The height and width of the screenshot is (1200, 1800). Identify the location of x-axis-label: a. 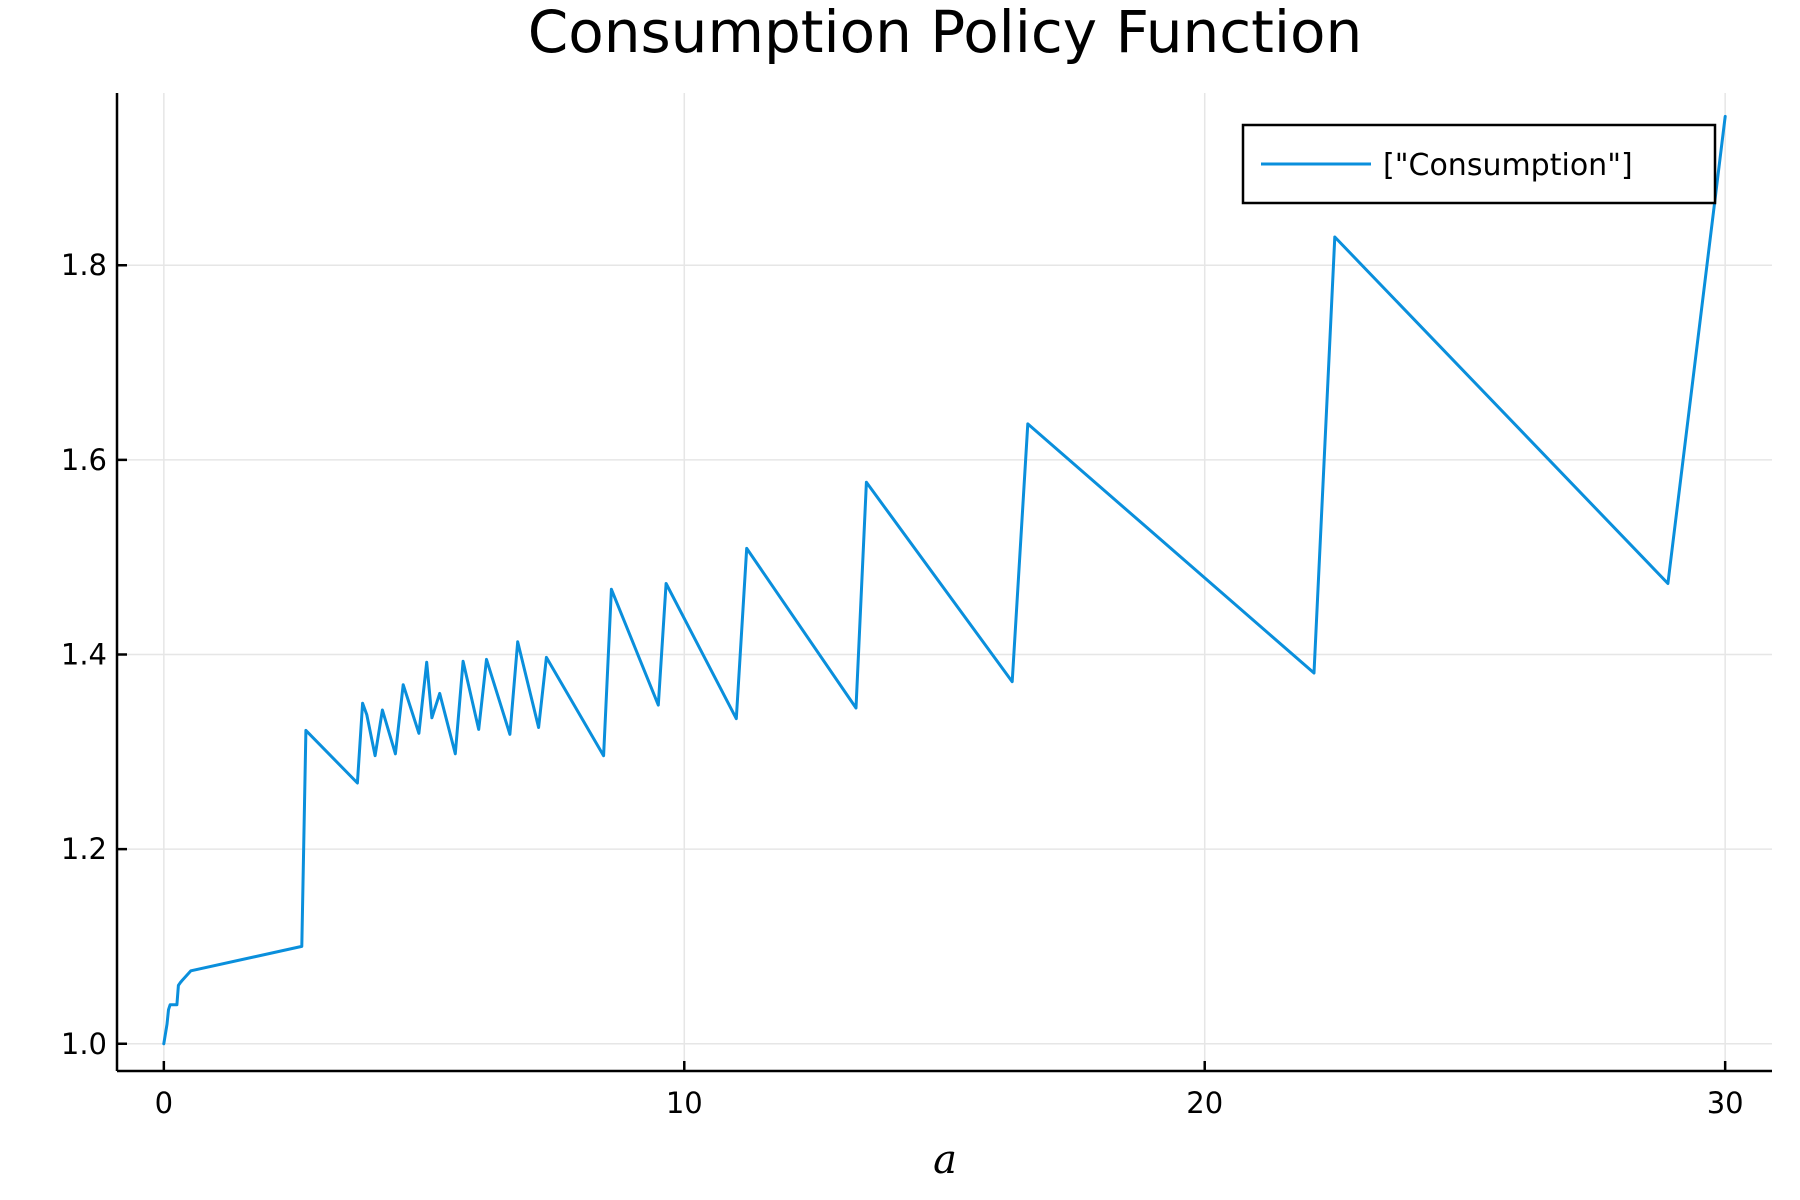
(945, 1160).